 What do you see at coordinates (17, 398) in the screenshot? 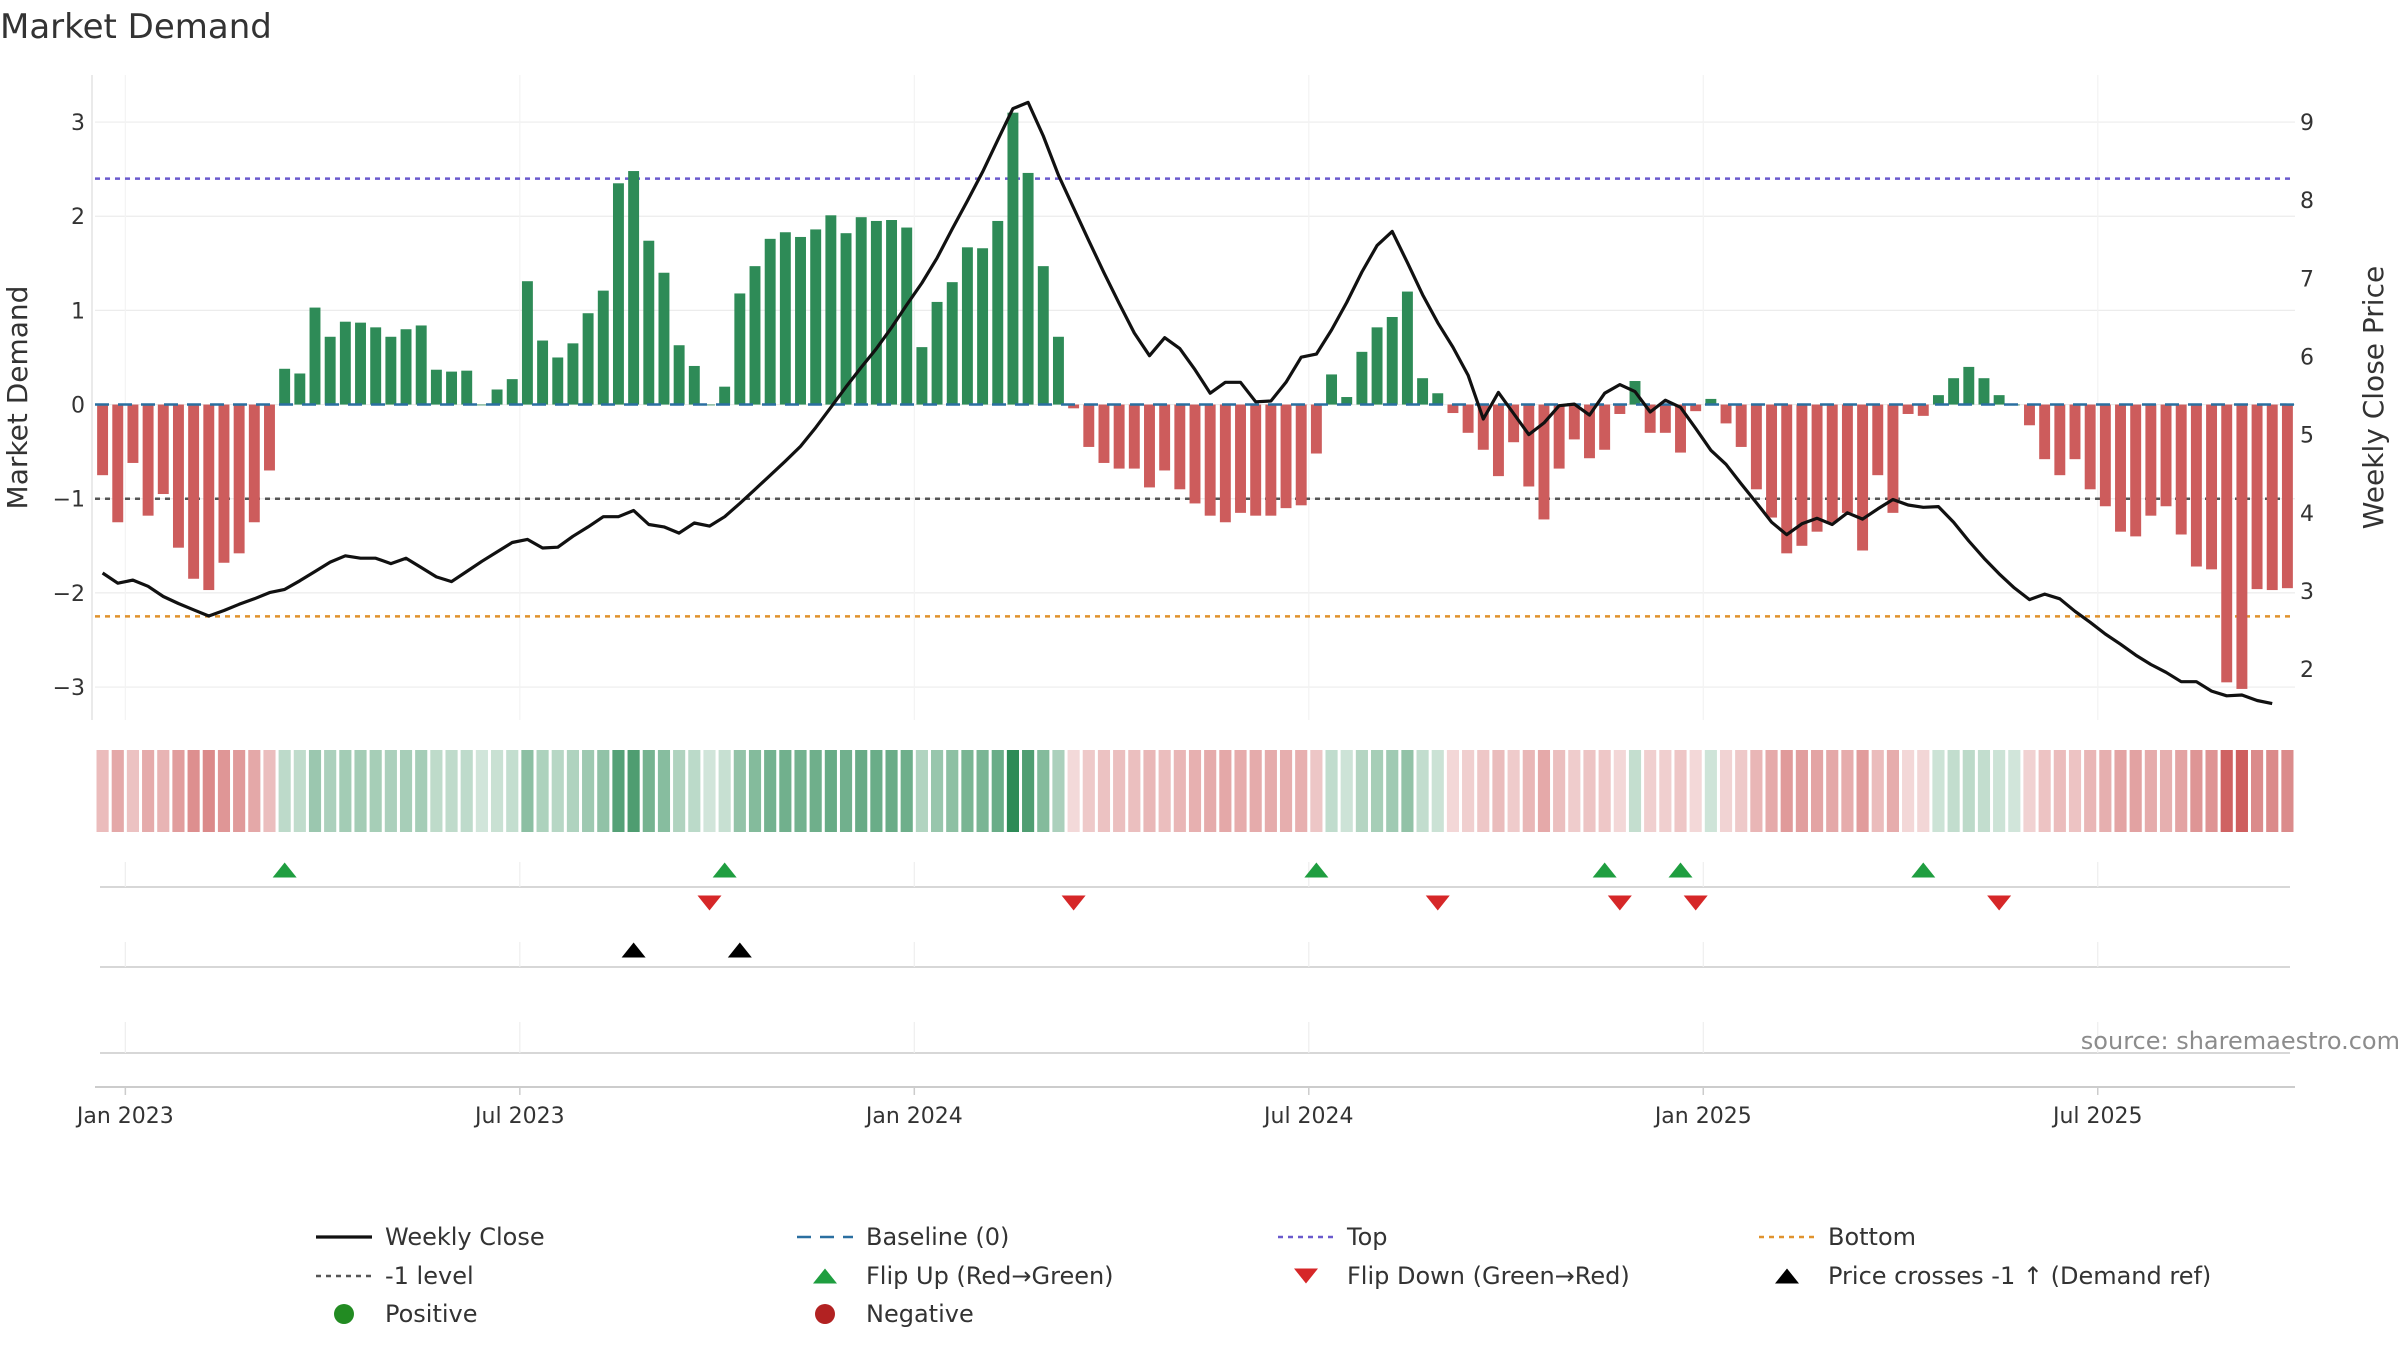
I see `left-axis-label: Market Demand` at bounding box center [17, 398].